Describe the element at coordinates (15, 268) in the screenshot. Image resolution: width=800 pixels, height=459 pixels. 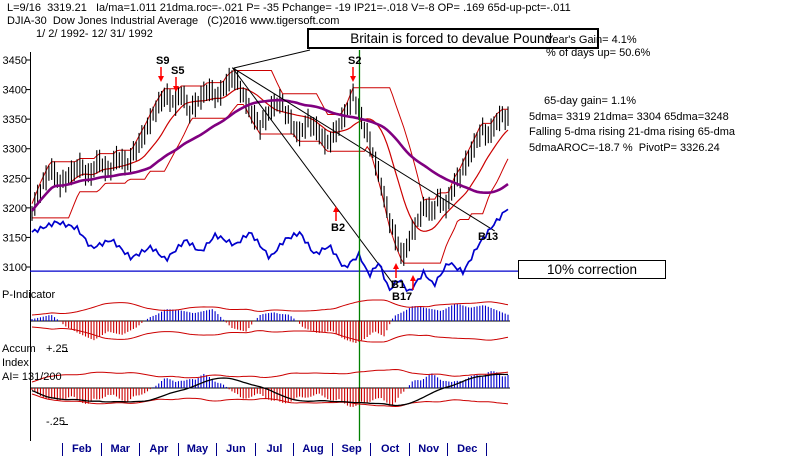
I see `y-axis-label: 3100` at that location.